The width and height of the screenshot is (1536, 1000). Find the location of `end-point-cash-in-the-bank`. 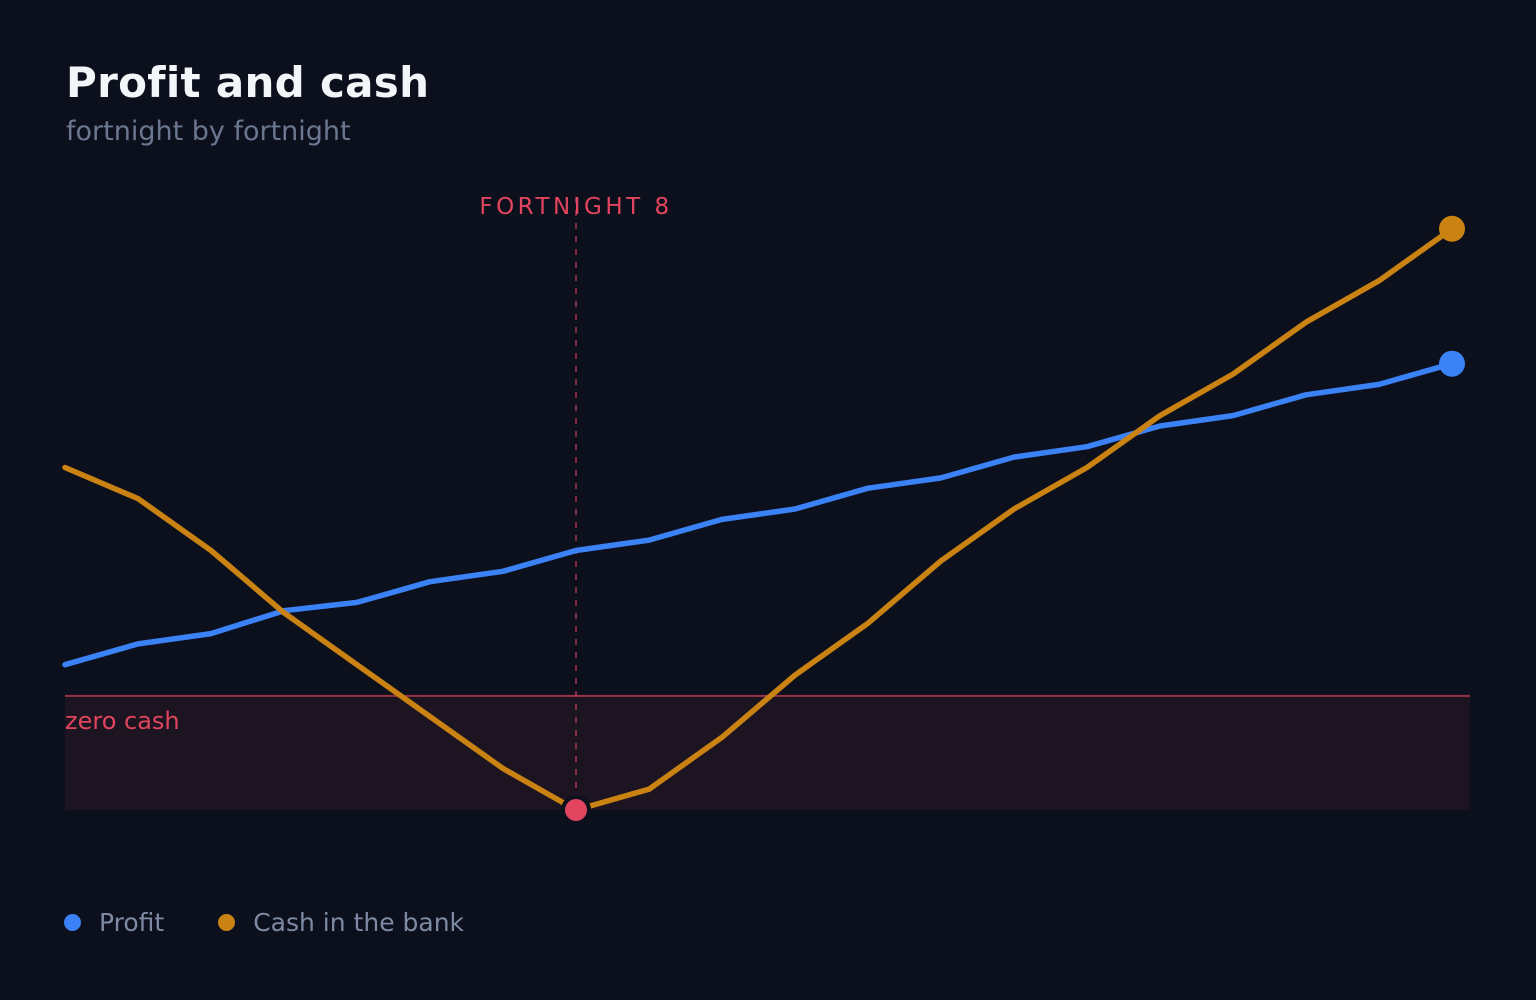

end-point-cash-in-the-bank is located at coordinates (1452, 228).